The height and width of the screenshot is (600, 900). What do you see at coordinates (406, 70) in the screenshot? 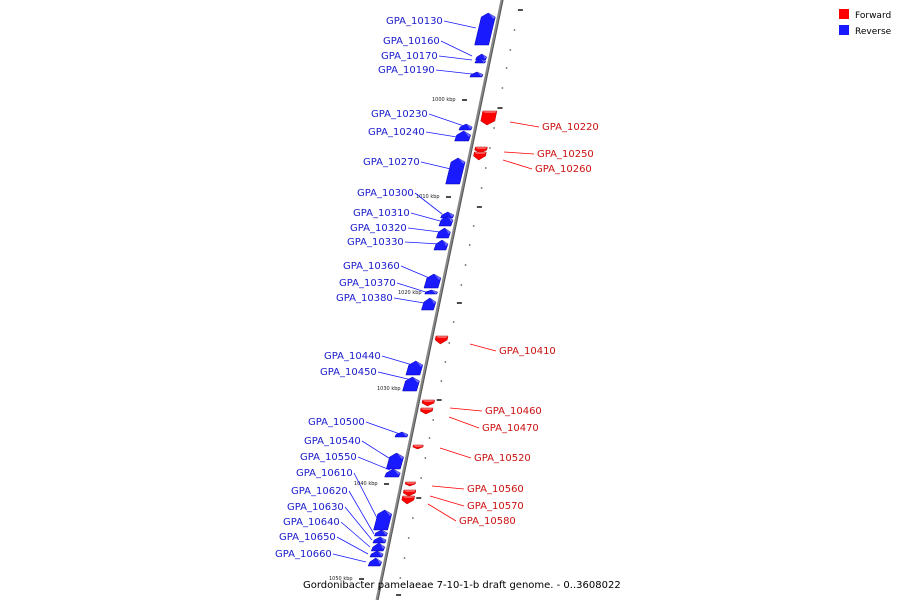
I see `gene-label: GPA_10190` at bounding box center [406, 70].